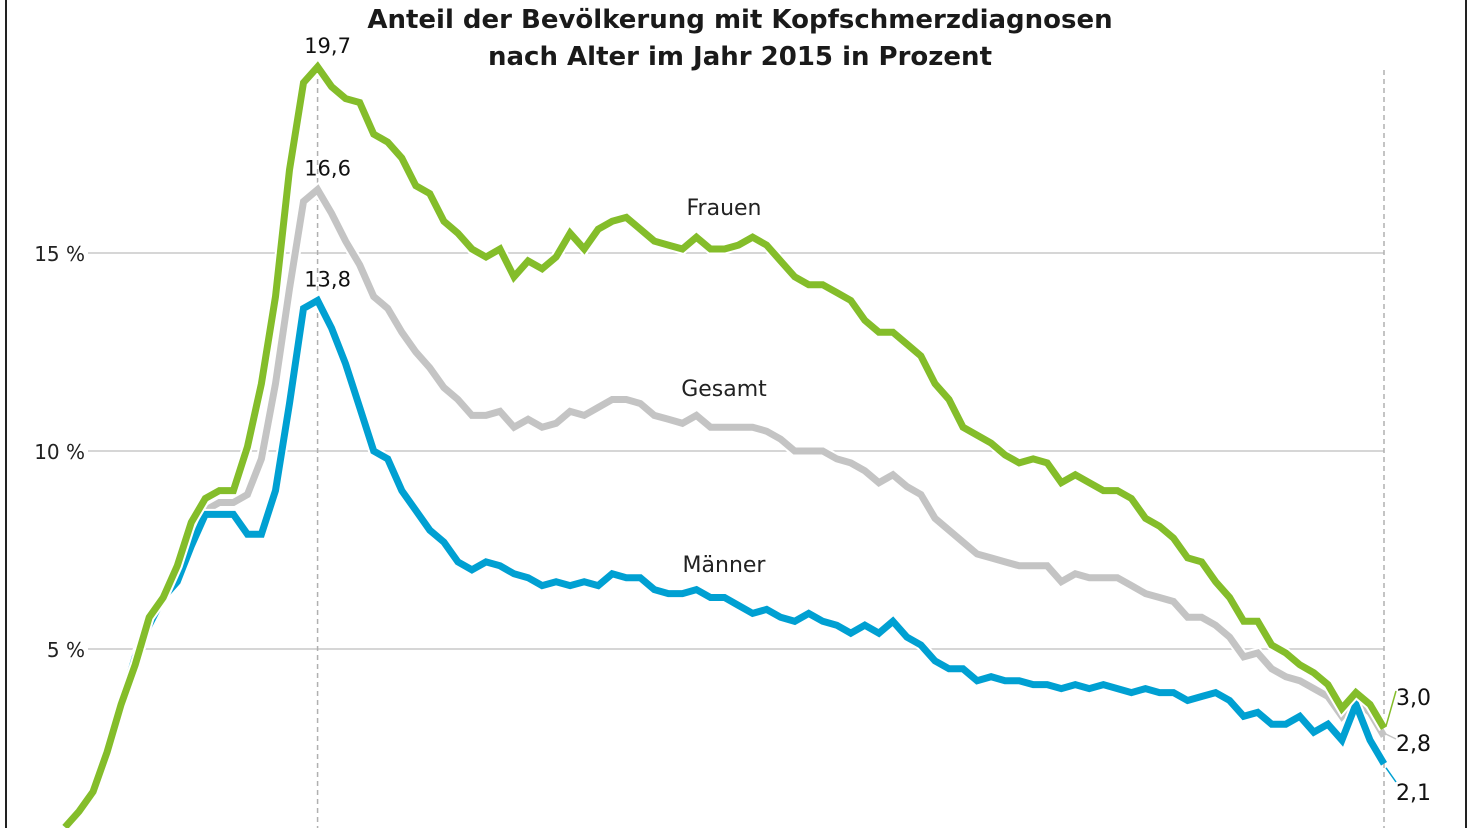 Image resolution: width=1472 pixels, height=832 pixels. I want to click on y-tick-label: 15 %, so click(59, 254).